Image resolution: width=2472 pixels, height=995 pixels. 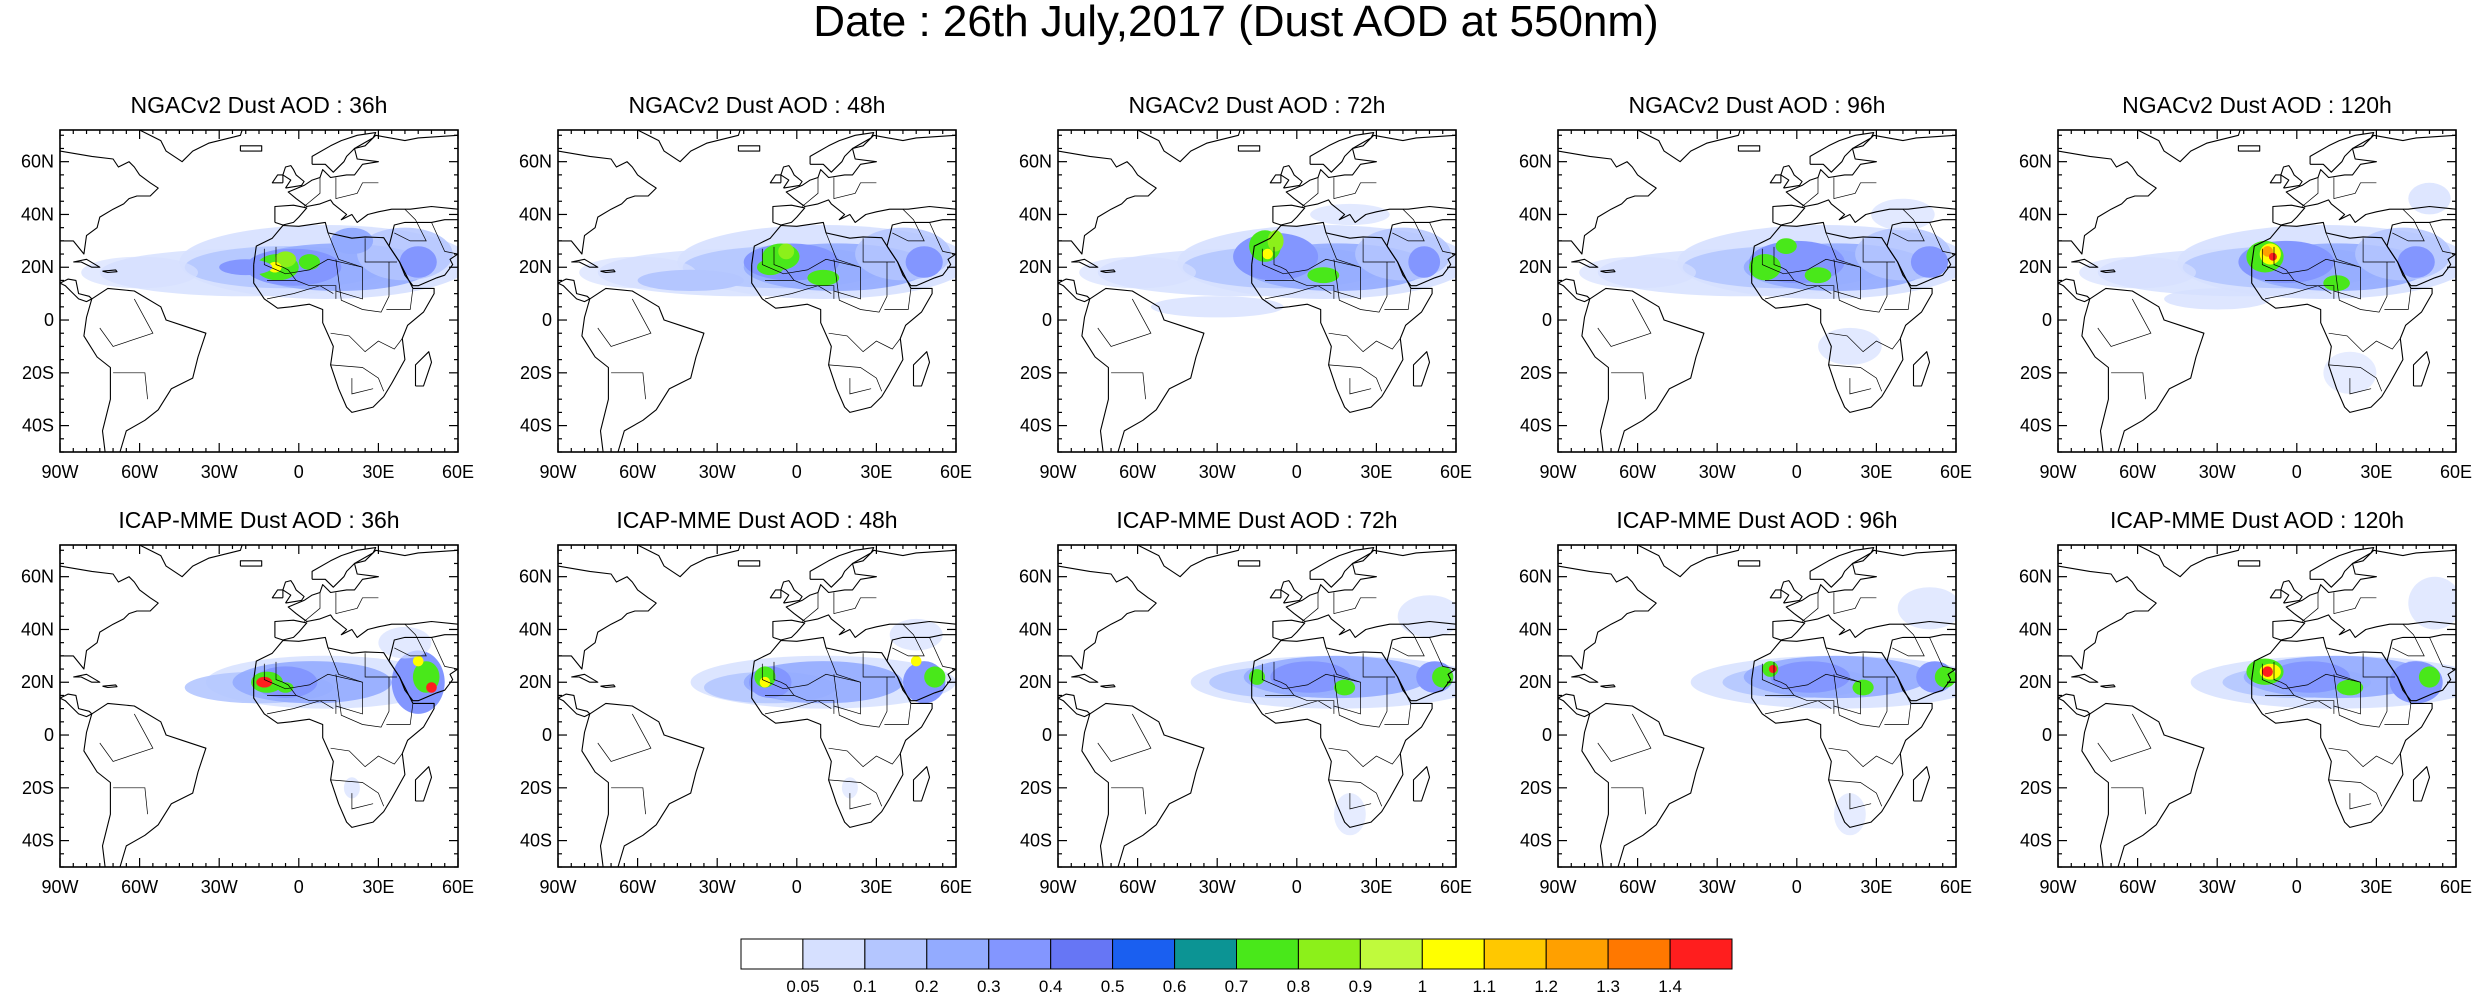 What do you see at coordinates (1876, 472) in the screenshot?
I see `lon-tick-label: 30E` at bounding box center [1876, 472].